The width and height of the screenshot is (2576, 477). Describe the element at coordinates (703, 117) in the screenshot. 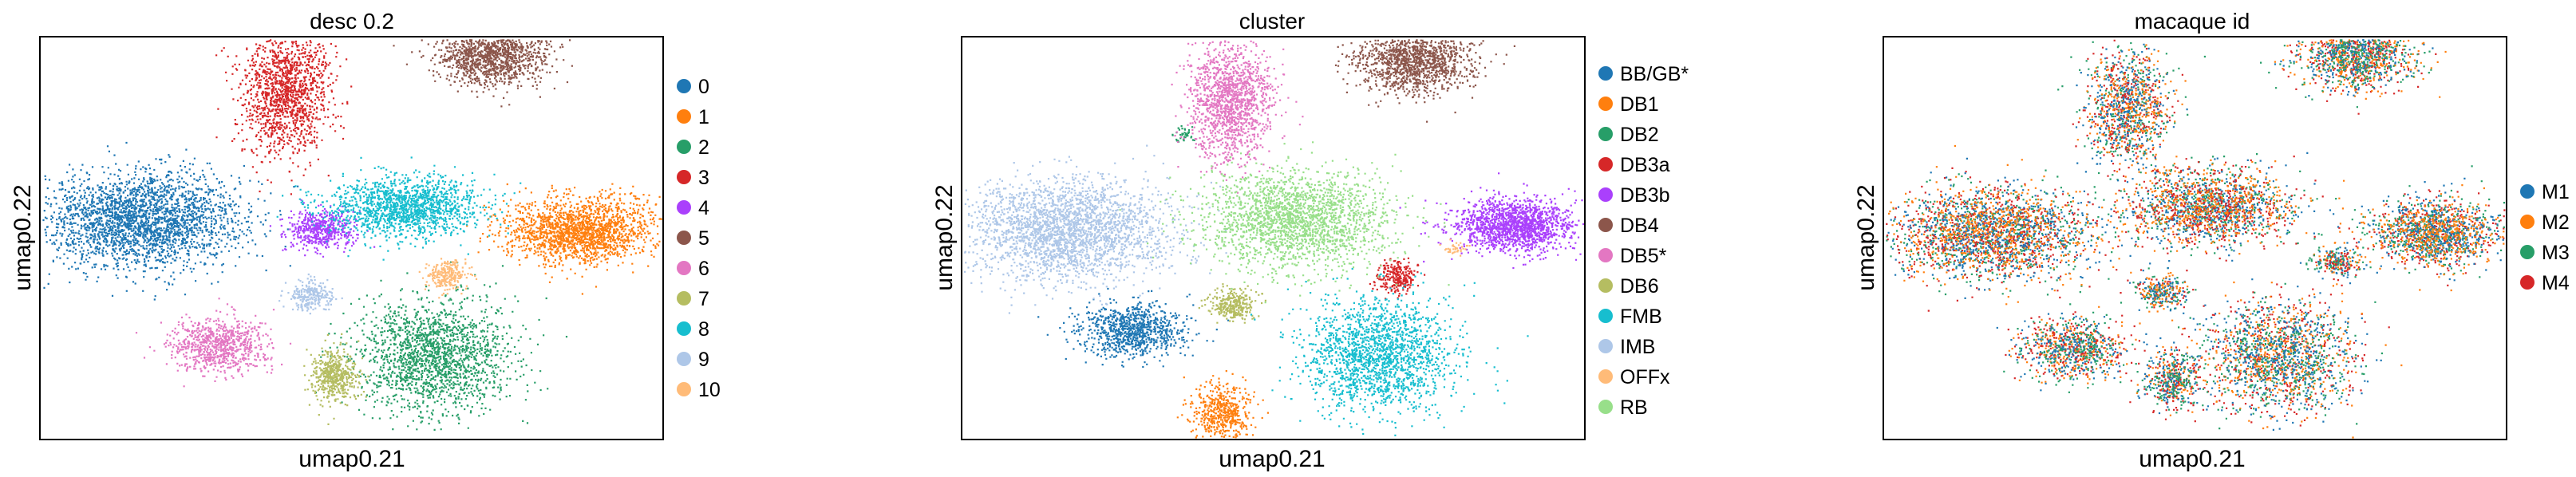

I see `legend-label: 1` at that location.